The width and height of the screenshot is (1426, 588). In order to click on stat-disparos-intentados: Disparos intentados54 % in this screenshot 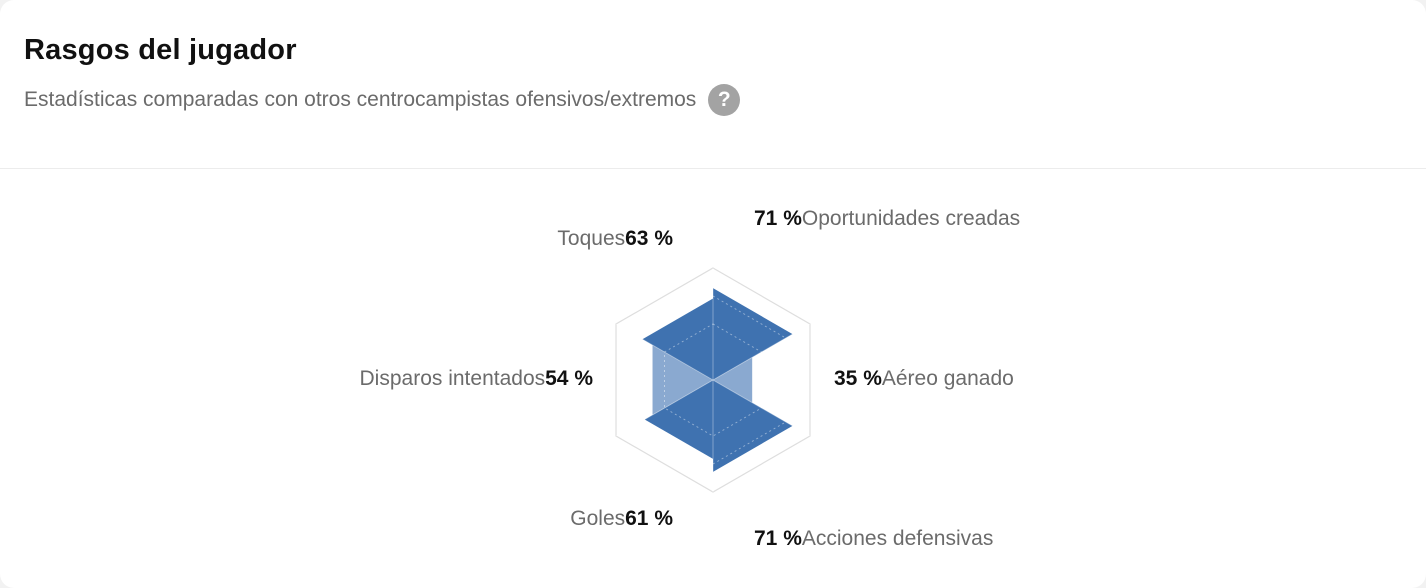, I will do `click(476, 379)`.